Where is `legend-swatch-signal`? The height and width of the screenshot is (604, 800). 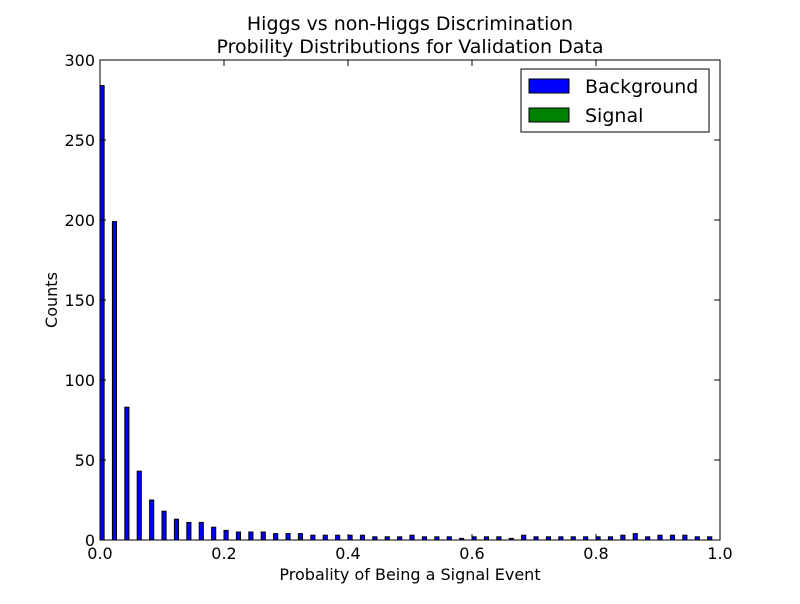 legend-swatch-signal is located at coordinates (549, 115).